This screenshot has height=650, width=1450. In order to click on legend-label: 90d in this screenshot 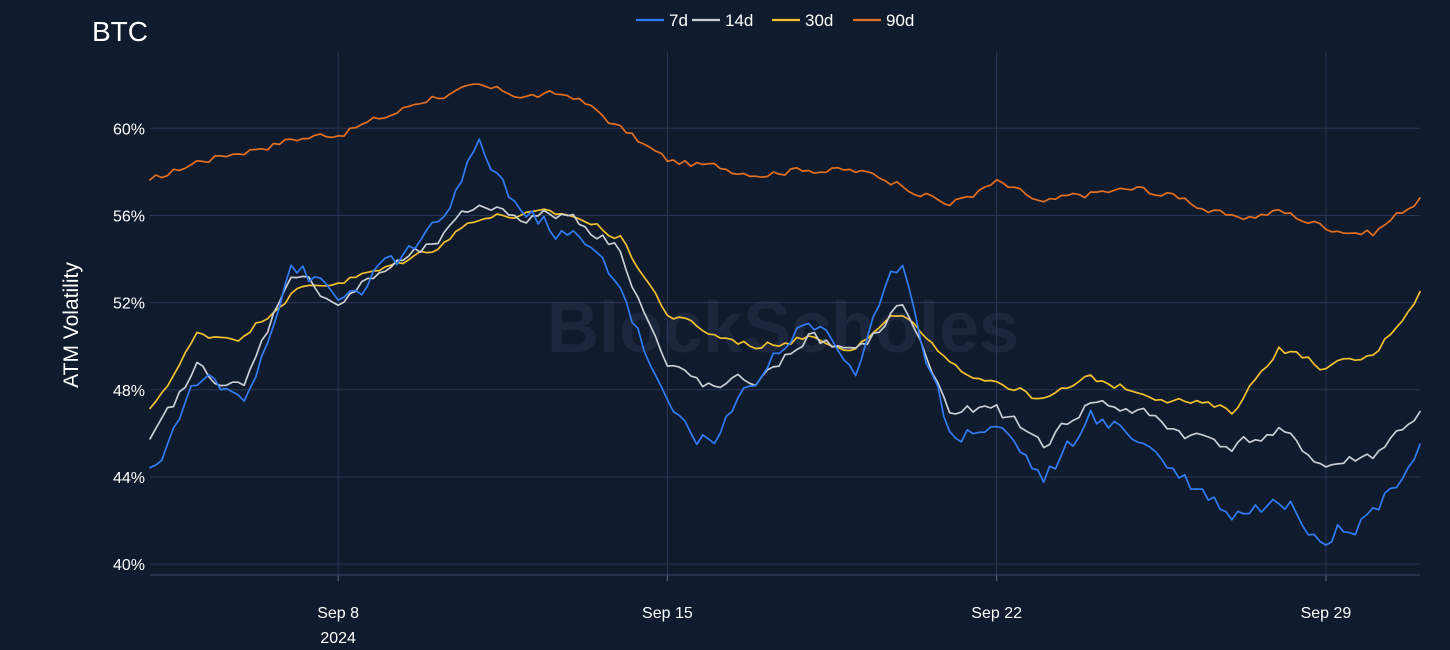, I will do `click(900, 20)`.